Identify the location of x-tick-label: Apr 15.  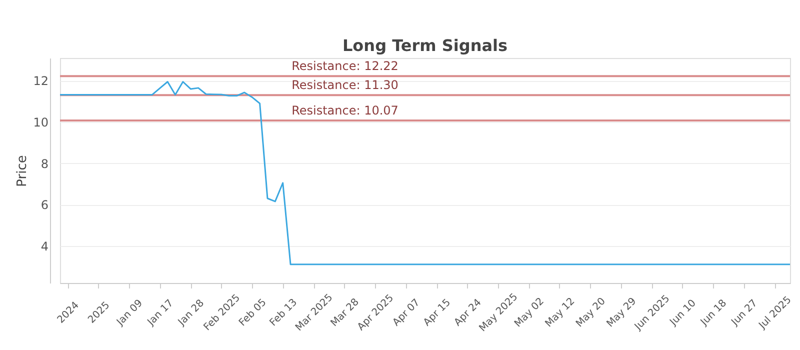
(438, 312).